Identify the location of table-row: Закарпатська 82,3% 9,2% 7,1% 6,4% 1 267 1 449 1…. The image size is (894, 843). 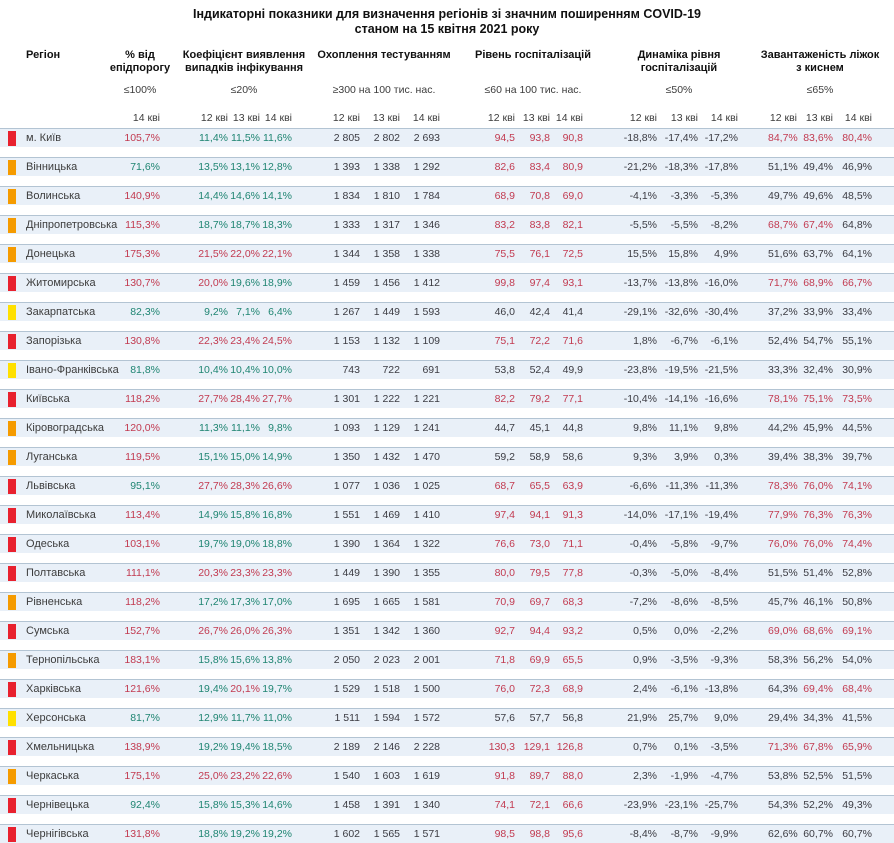
(447, 311).